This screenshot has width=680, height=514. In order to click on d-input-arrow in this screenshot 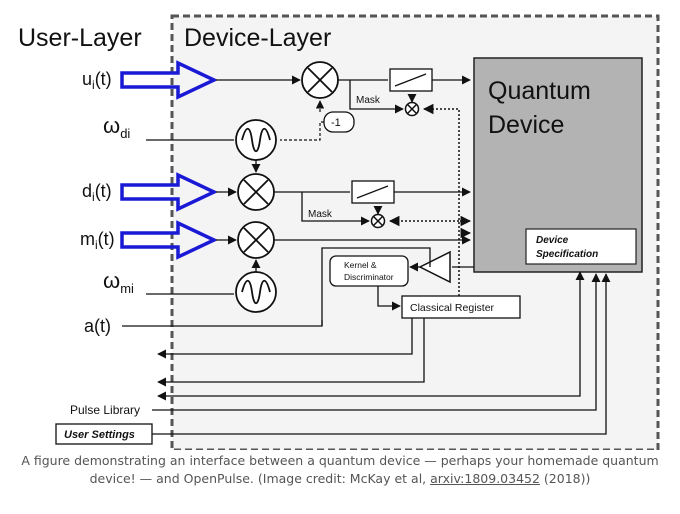, I will do `click(169, 192)`.